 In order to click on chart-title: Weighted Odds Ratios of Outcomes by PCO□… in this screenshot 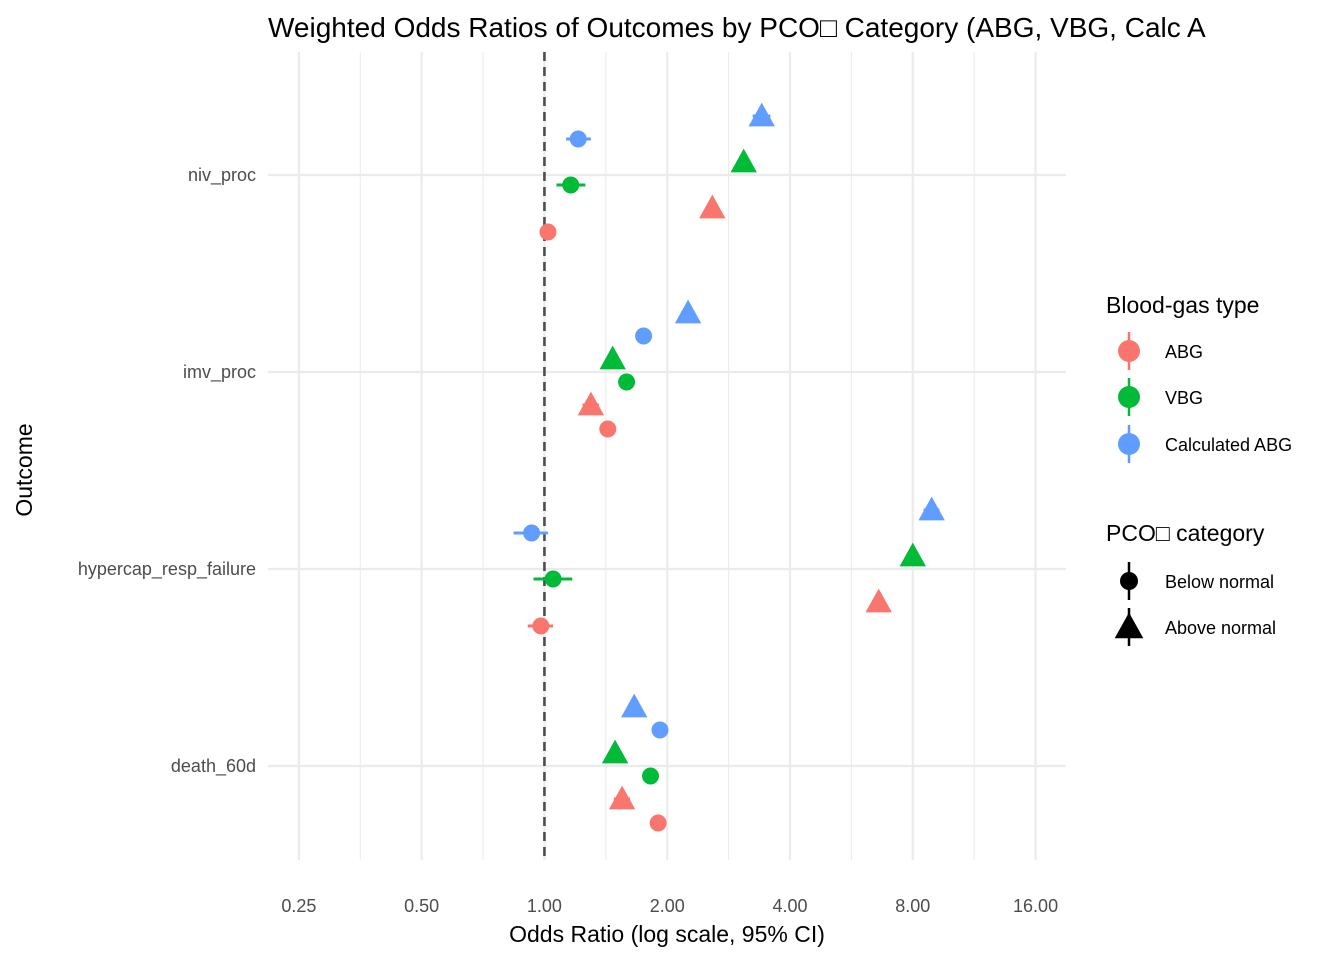, I will do `click(737, 27)`.